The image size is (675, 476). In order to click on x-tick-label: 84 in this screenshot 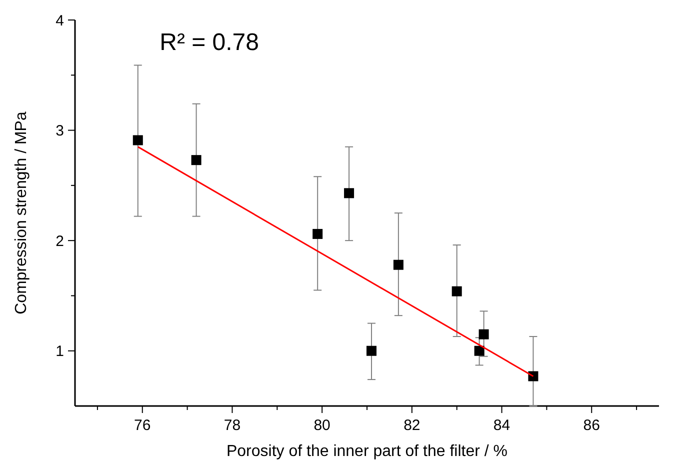, I will do `click(501, 425)`.